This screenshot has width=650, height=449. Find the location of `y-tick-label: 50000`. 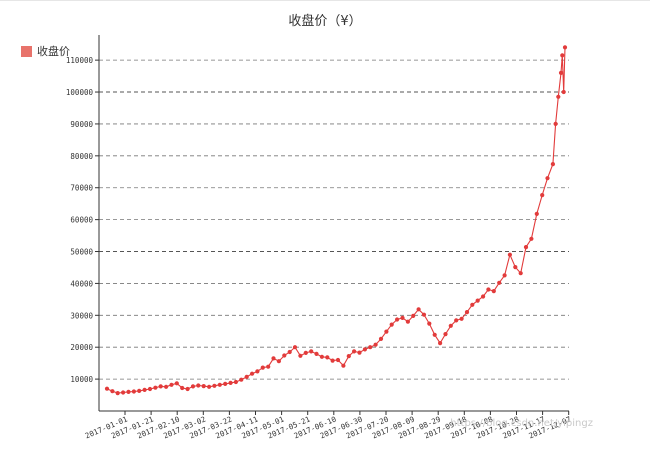

y-tick-label: 50000 is located at coordinates (81, 252).